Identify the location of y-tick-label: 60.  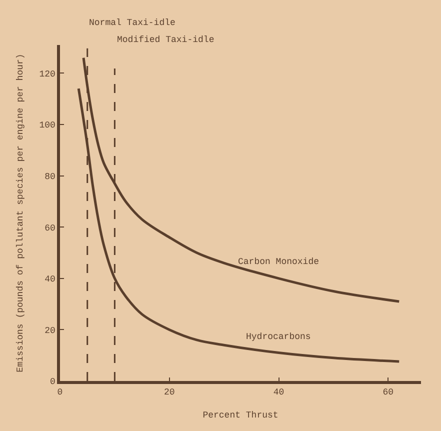
(50, 228).